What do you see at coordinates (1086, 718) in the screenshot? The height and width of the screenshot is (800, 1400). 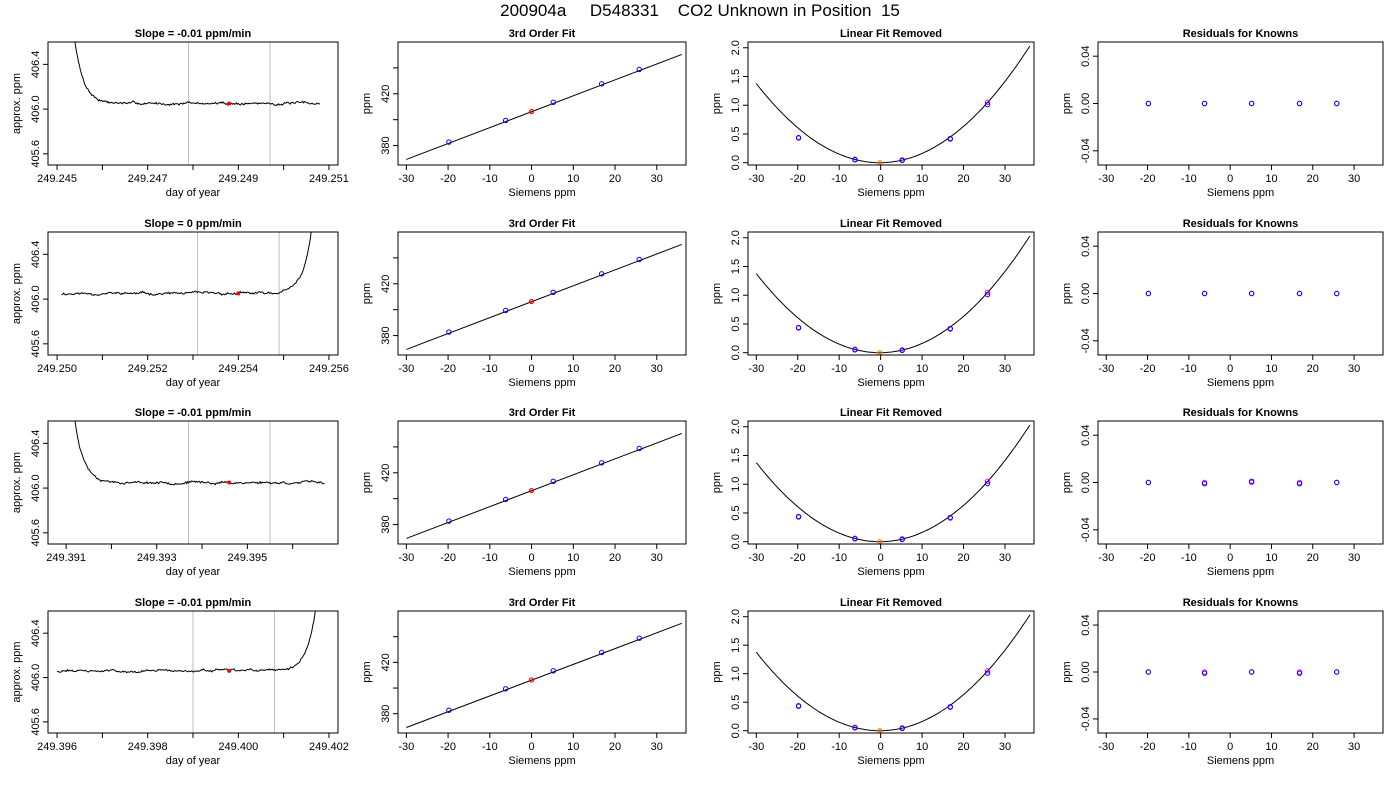 I see `y-tick-label: -0.04` at bounding box center [1086, 718].